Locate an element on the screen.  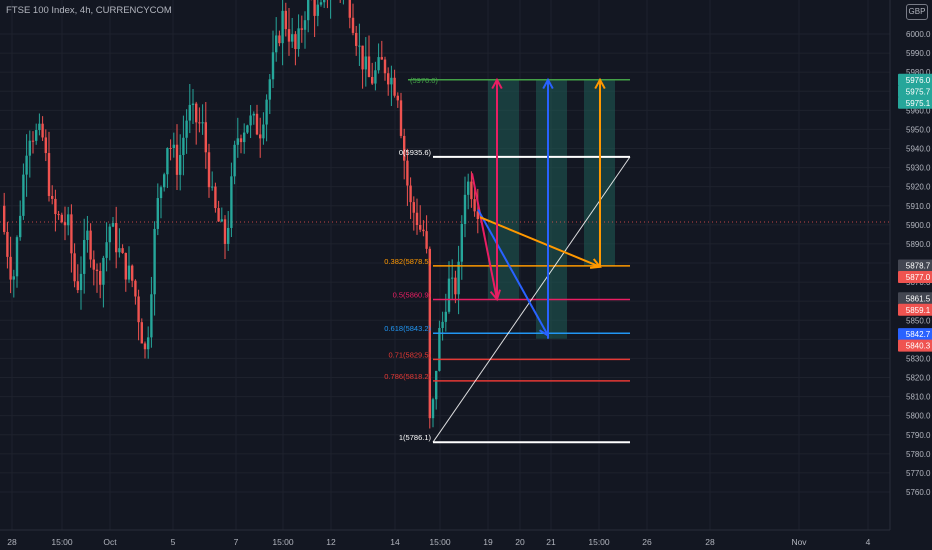
currency-button: GBP is located at coordinates (917, 12).